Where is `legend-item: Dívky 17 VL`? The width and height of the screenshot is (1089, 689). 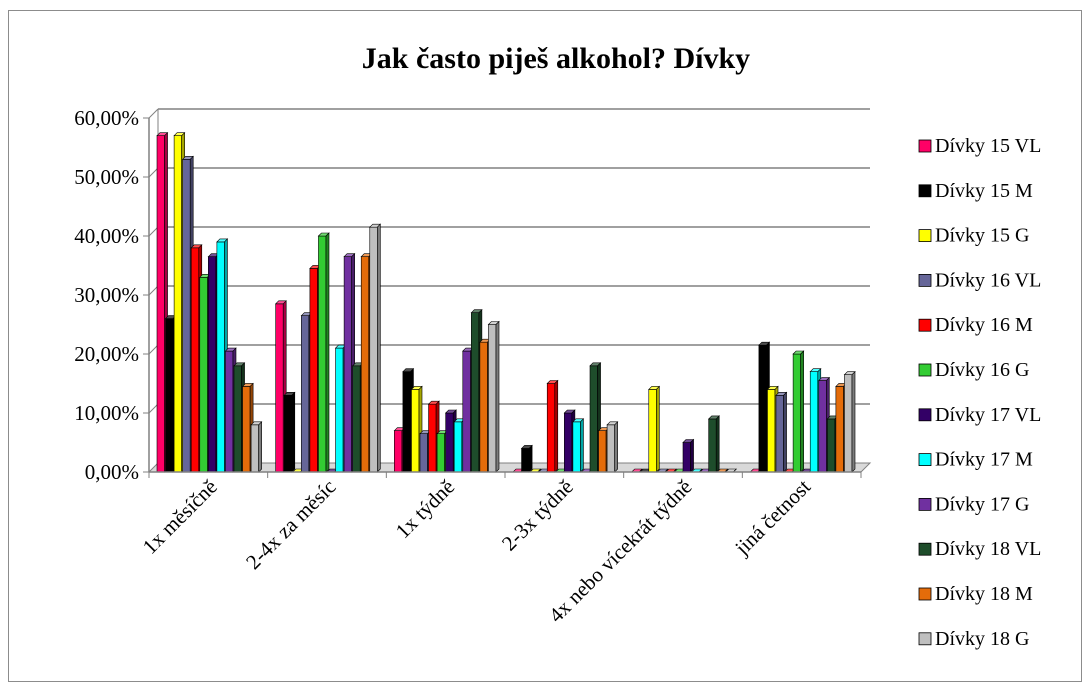 legend-item: Dívky 17 VL is located at coordinates (979, 415).